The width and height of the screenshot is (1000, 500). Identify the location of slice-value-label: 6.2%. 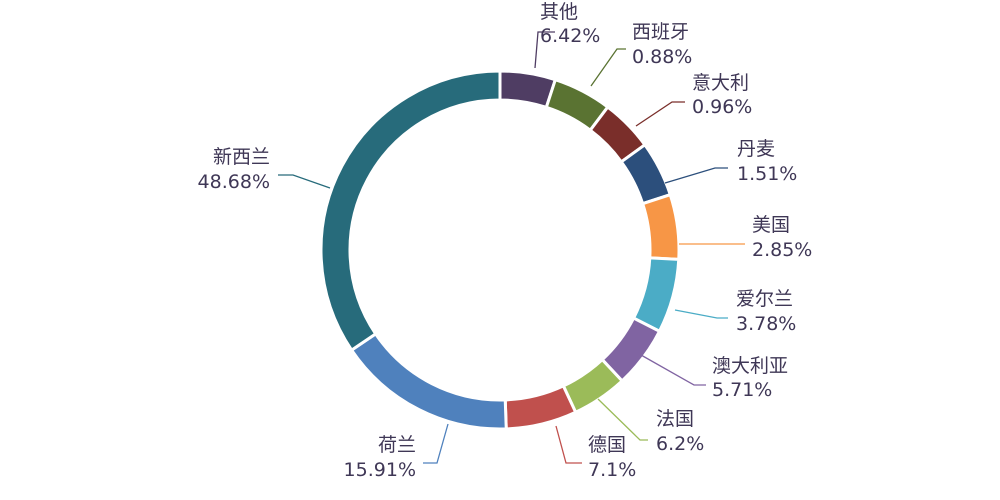
(680, 444).